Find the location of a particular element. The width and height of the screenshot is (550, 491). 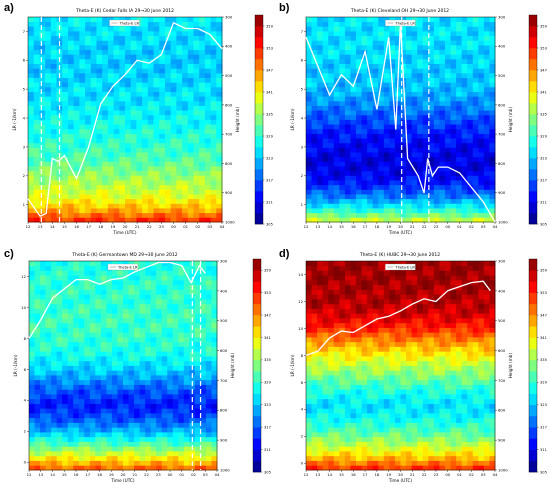

x-tick-label: 03 is located at coordinates (209, 226).